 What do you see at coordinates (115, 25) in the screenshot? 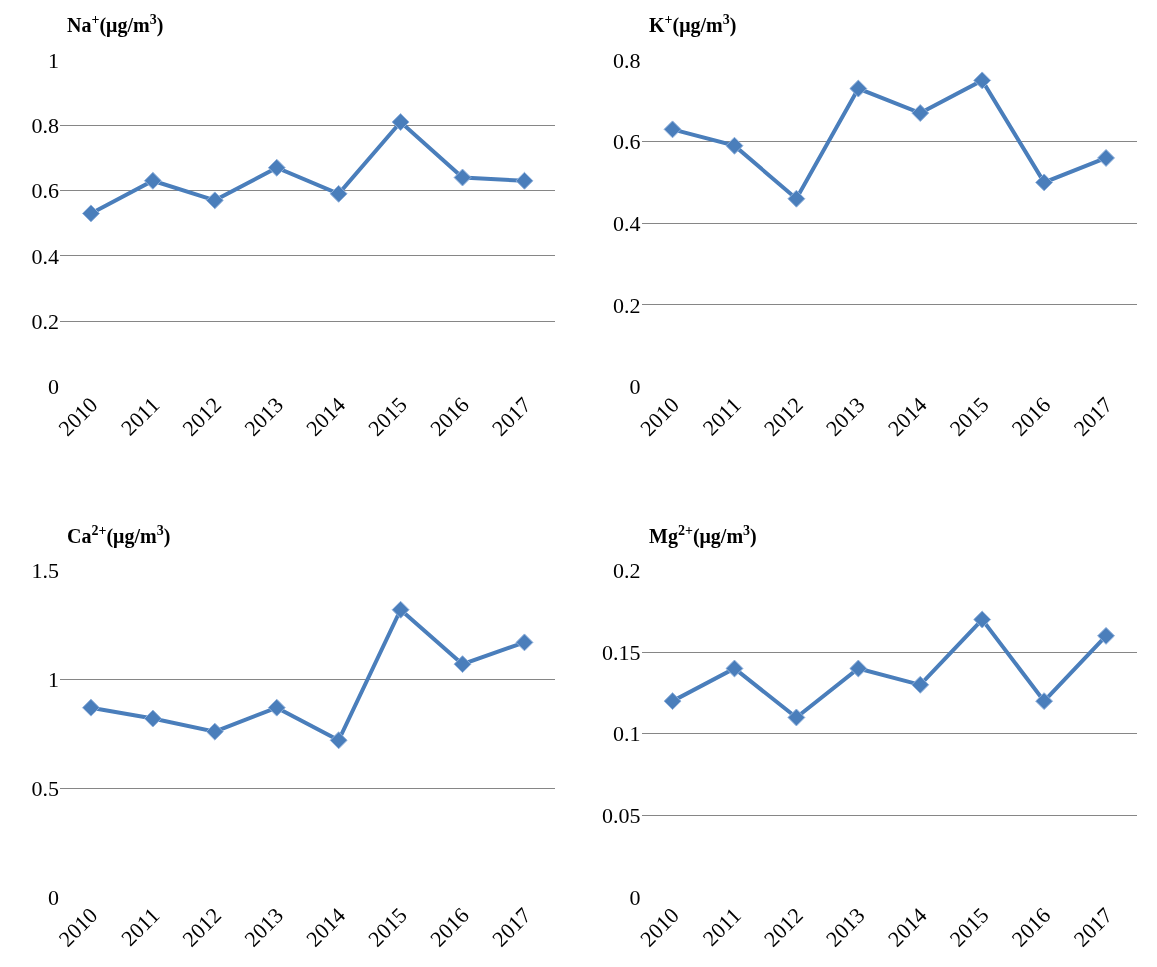
I see `chart-title: Na$^{+}$(μg/m$^{3}$)` at bounding box center [115, 25].